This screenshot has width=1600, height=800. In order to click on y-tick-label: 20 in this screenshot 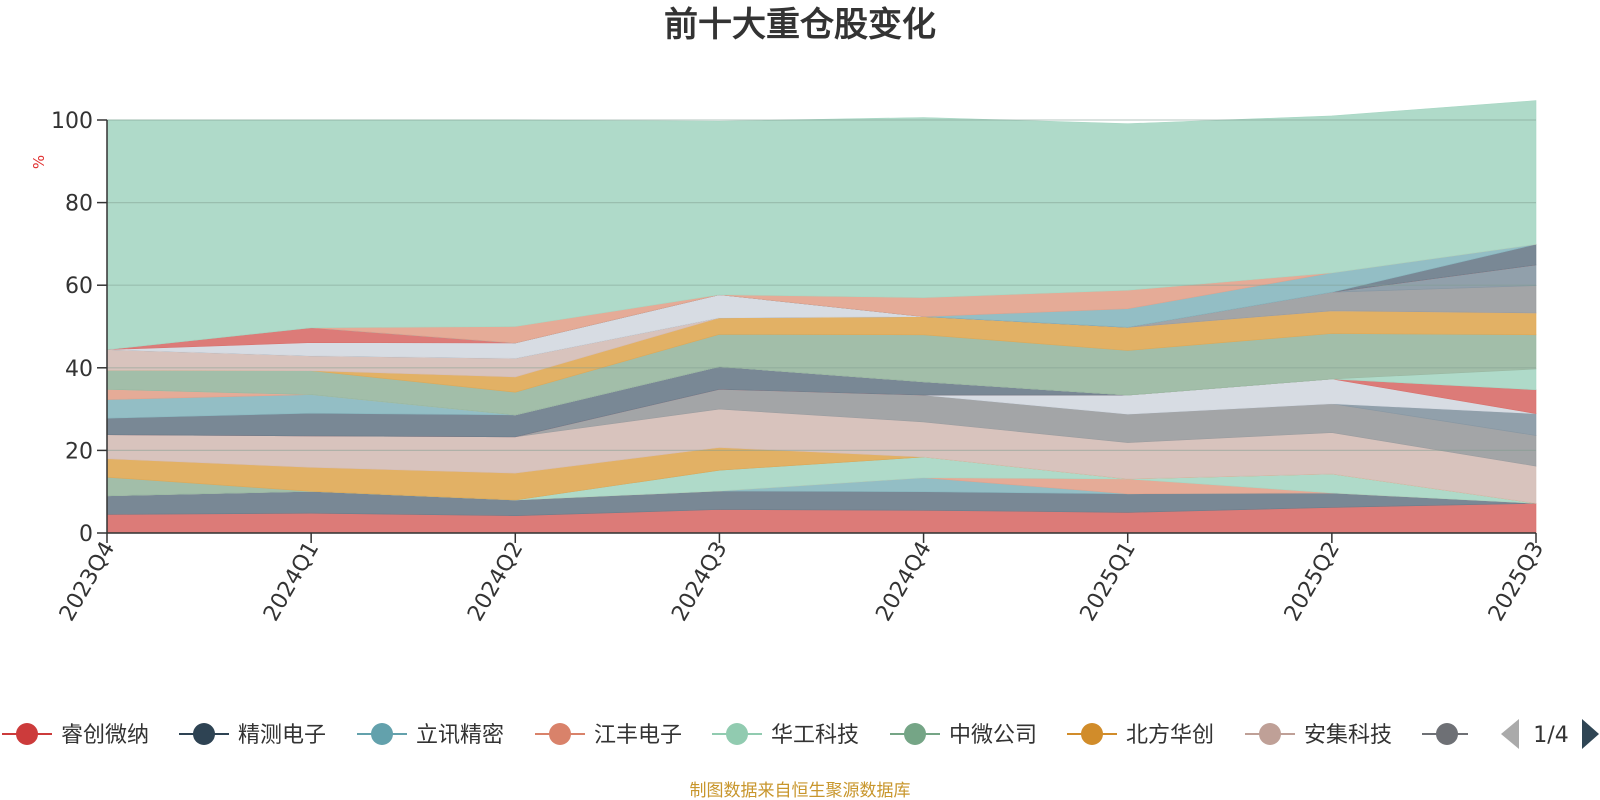, I will do `click(79, 451)`.